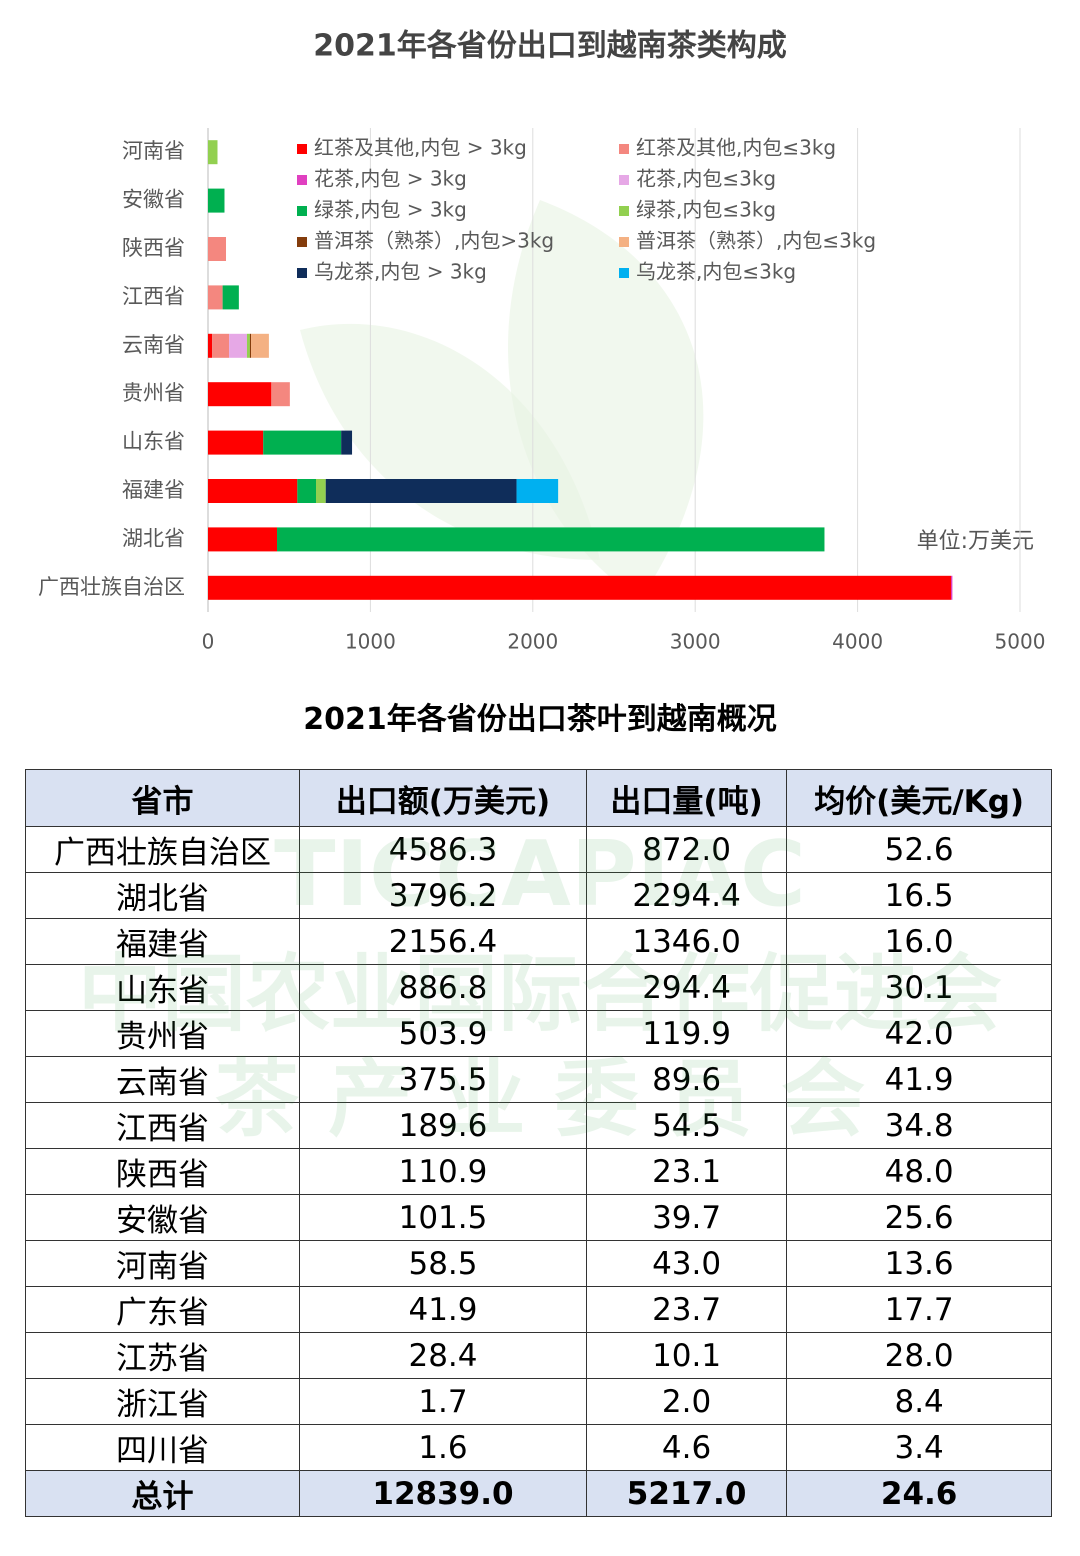  Describe the element at coordinates (443, 1125) in the screenshot. I see `table-cell: 189.6` at that location.